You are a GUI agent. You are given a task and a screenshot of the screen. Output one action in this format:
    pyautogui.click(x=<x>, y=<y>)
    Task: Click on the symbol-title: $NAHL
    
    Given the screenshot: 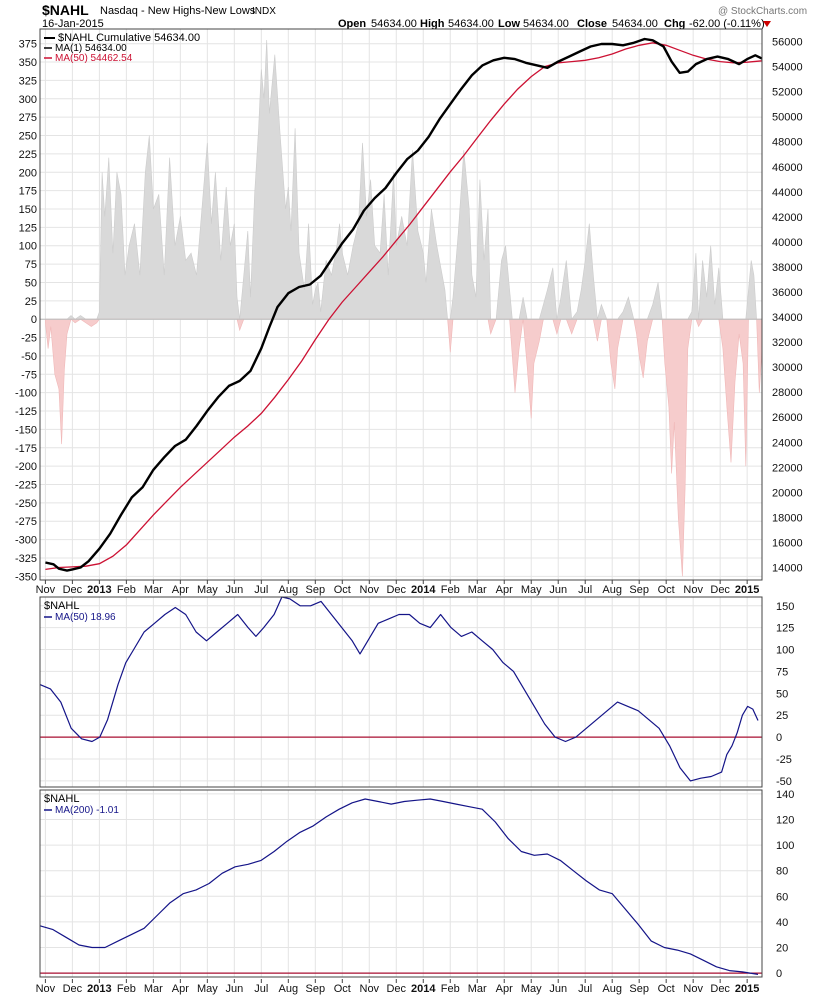 What is the action you would take?
    pyautogui.click(x=65, y=10)
    